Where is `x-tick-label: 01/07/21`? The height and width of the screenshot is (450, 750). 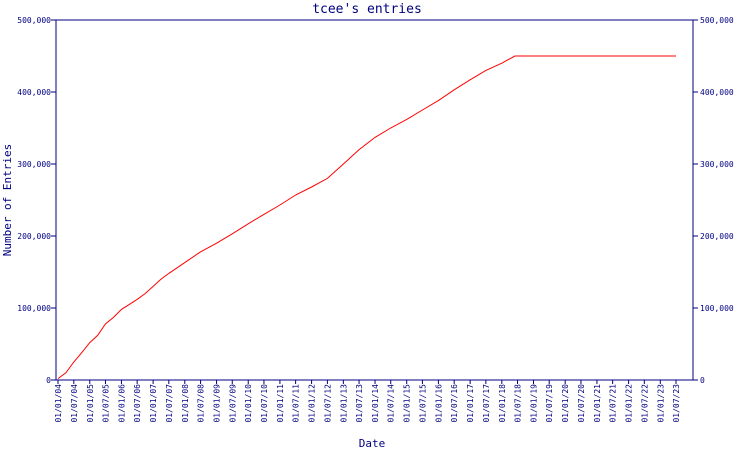 x-tick-label: 01/07/21 is located at coordinates (613, 403).